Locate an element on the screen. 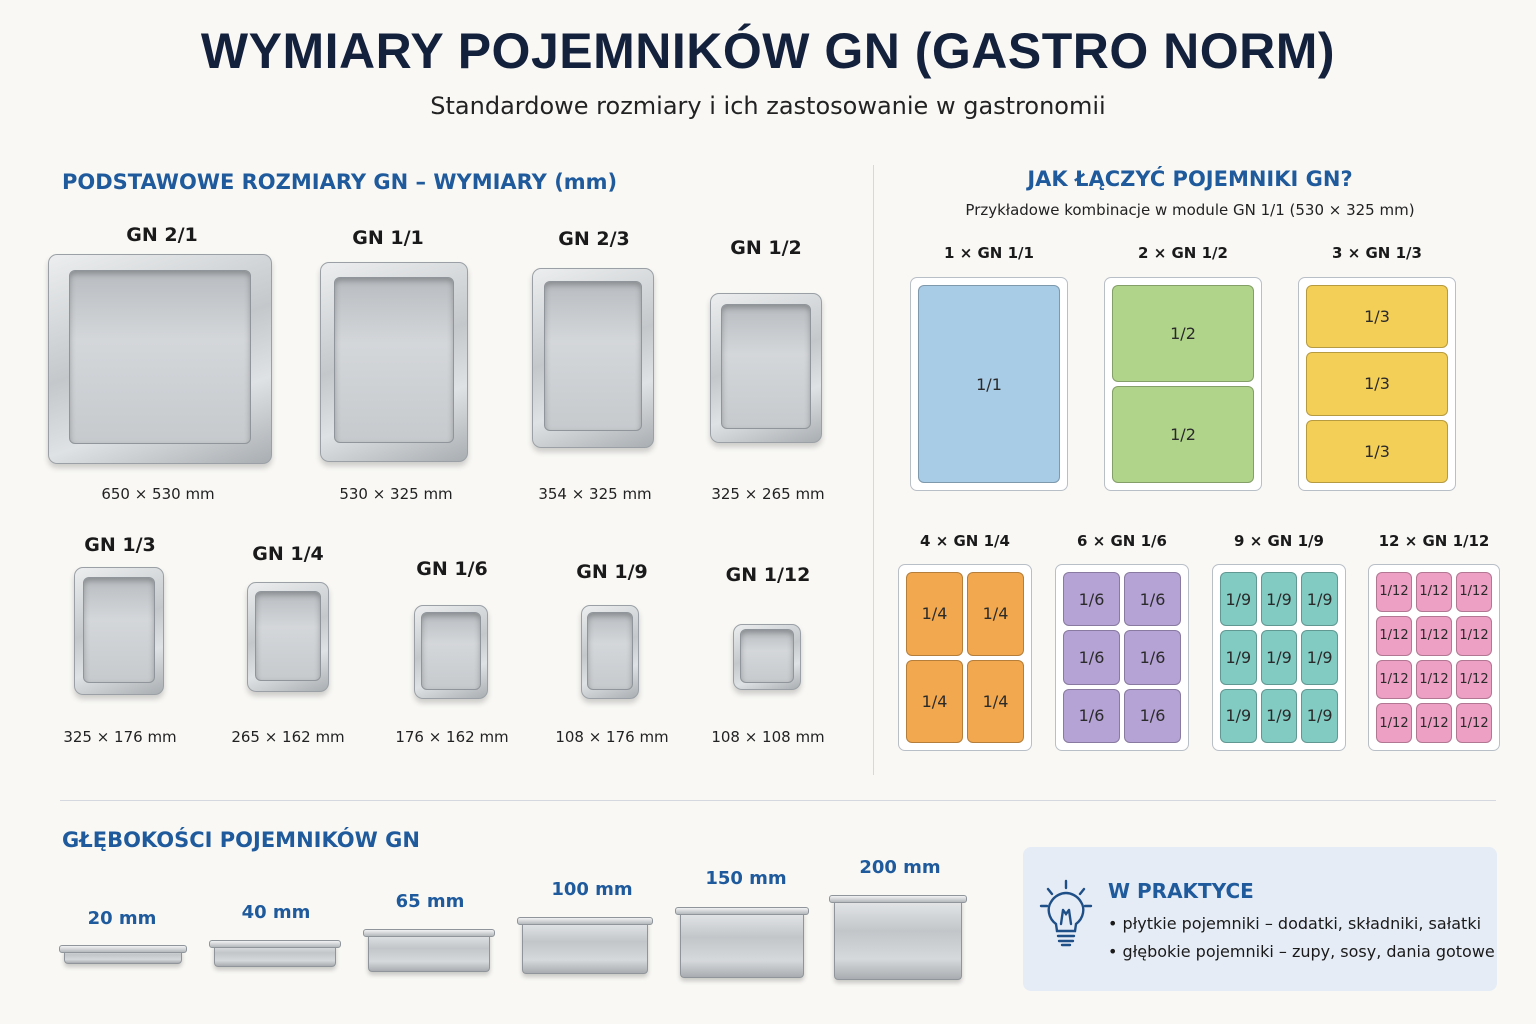 The image size is (1536, 1024). pan-dims-gn-2-3: 354 × 325 mm is located at coordinates (595, 494).